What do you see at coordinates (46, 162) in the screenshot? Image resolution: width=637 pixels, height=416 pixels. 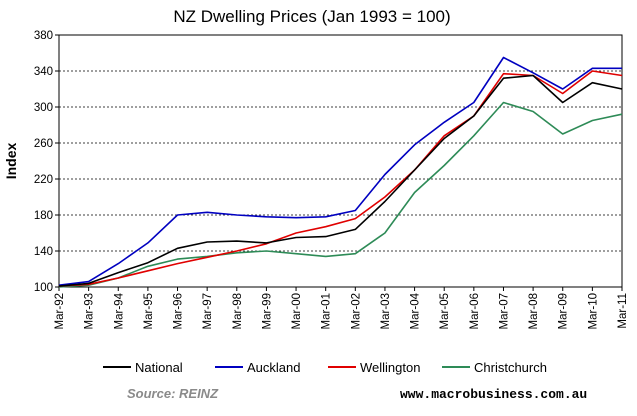 I see `y-axis: 100 140 180 220 260 300 340 380` at bounding box center [46, 162].